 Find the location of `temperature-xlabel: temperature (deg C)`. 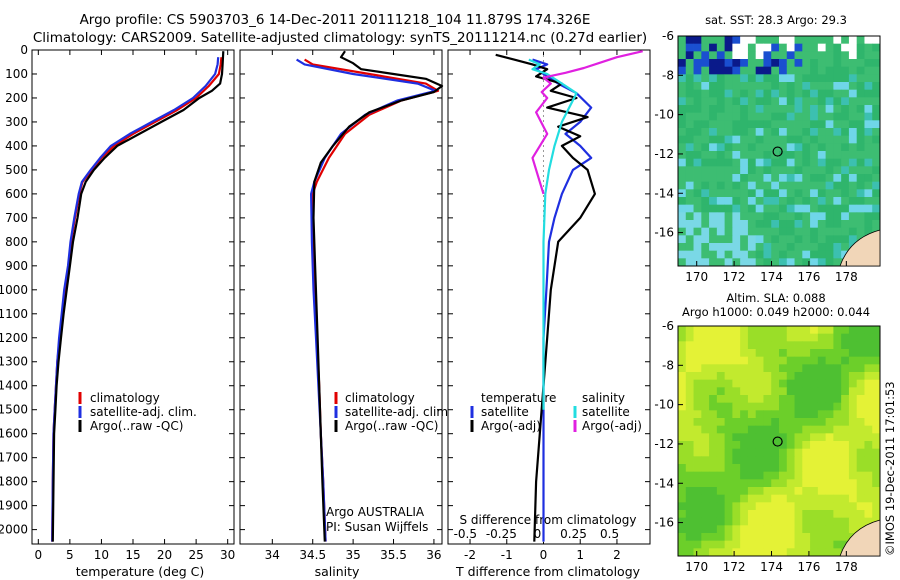

temperature-xlabel: temperature (deg C) is located at coordinates (140, 571).